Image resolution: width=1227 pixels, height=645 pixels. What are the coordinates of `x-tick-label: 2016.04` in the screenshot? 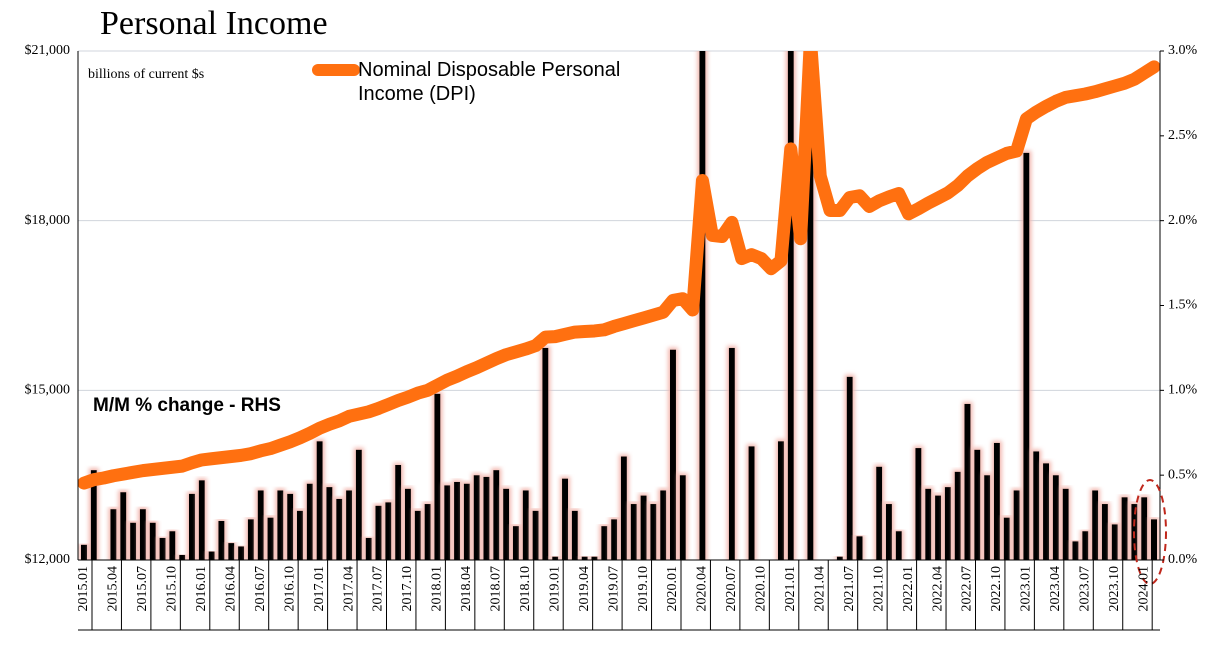 It's located at (230, 589).